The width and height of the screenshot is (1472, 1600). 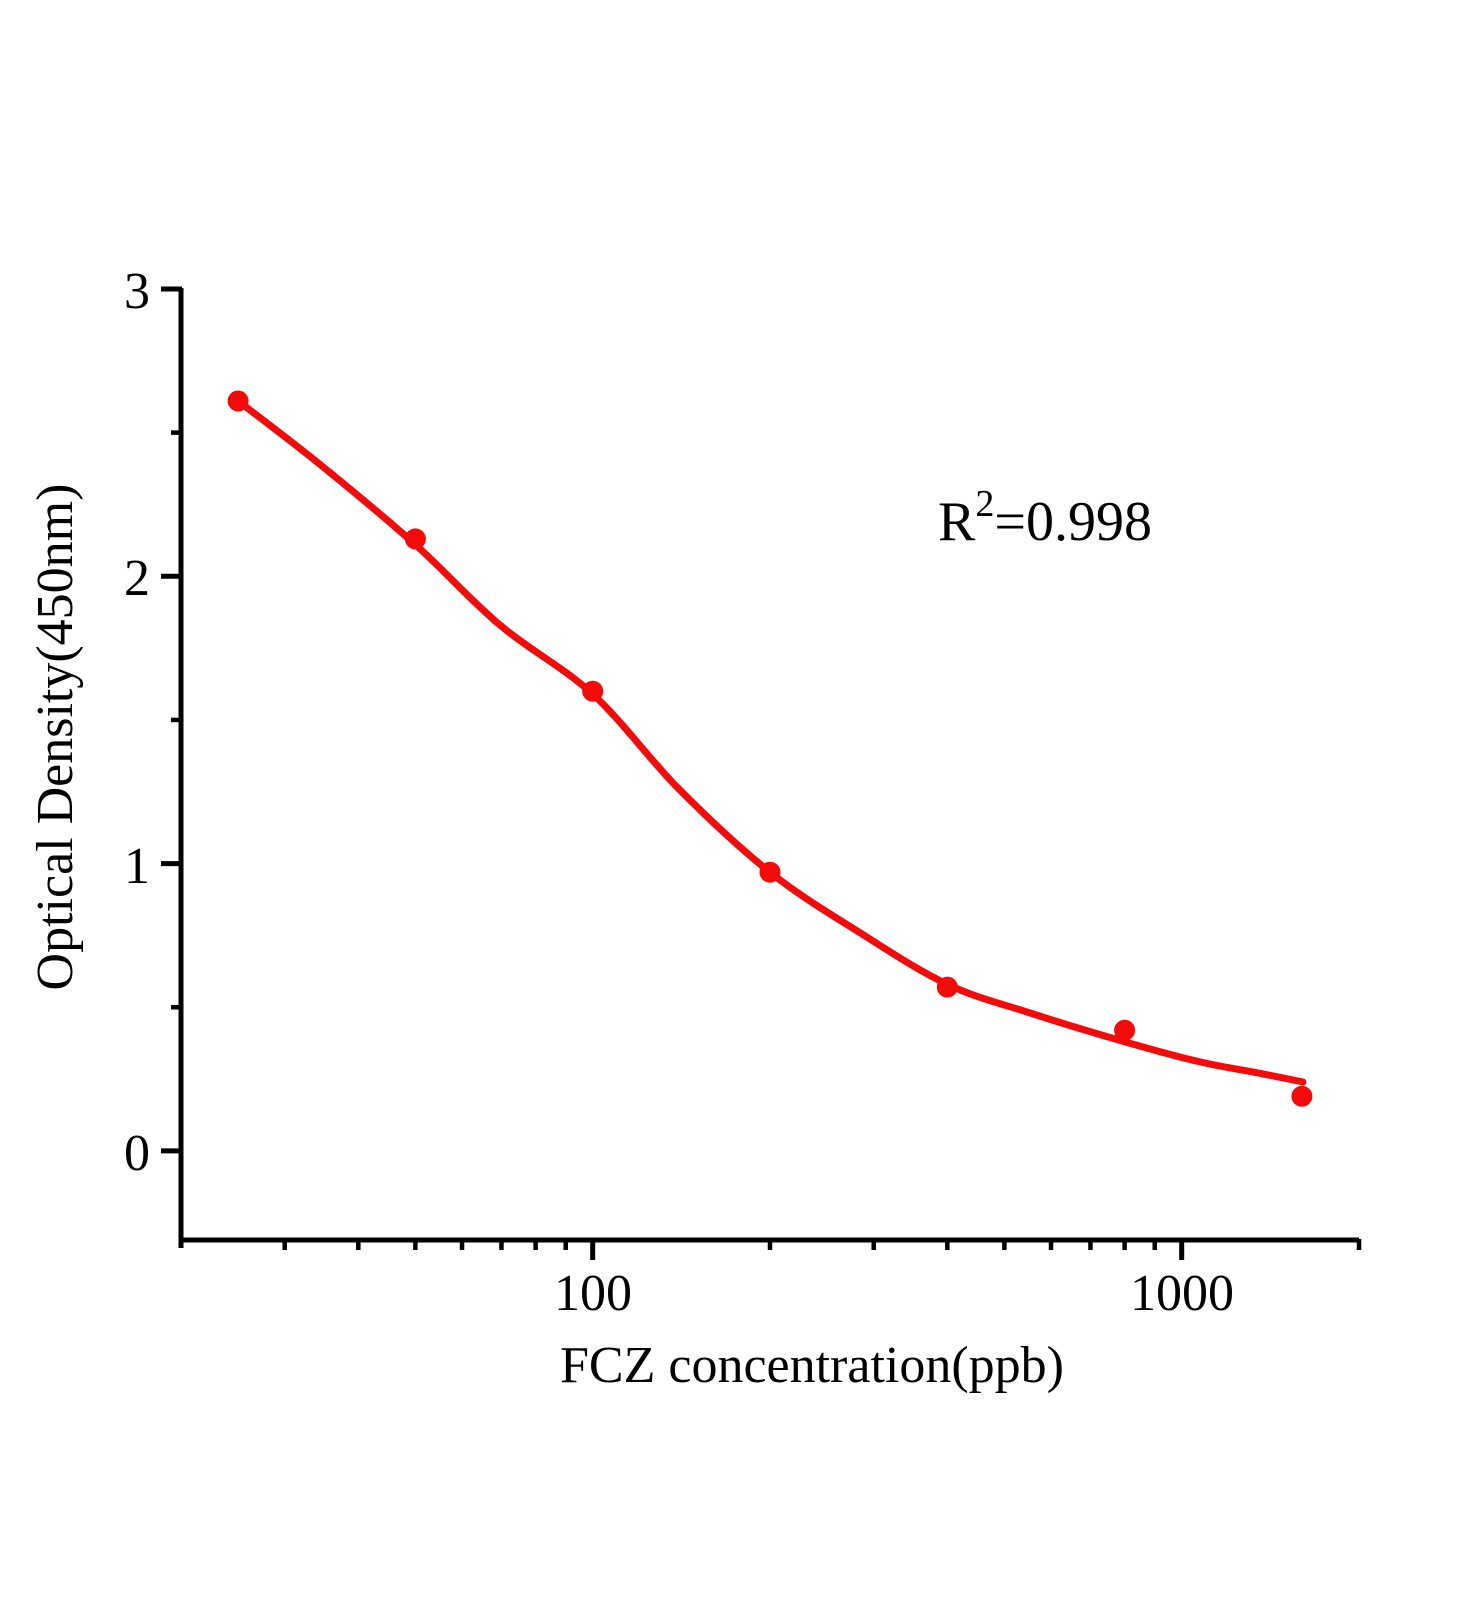 I want to click on r-squared-base: R, so click(x=957, y=522).